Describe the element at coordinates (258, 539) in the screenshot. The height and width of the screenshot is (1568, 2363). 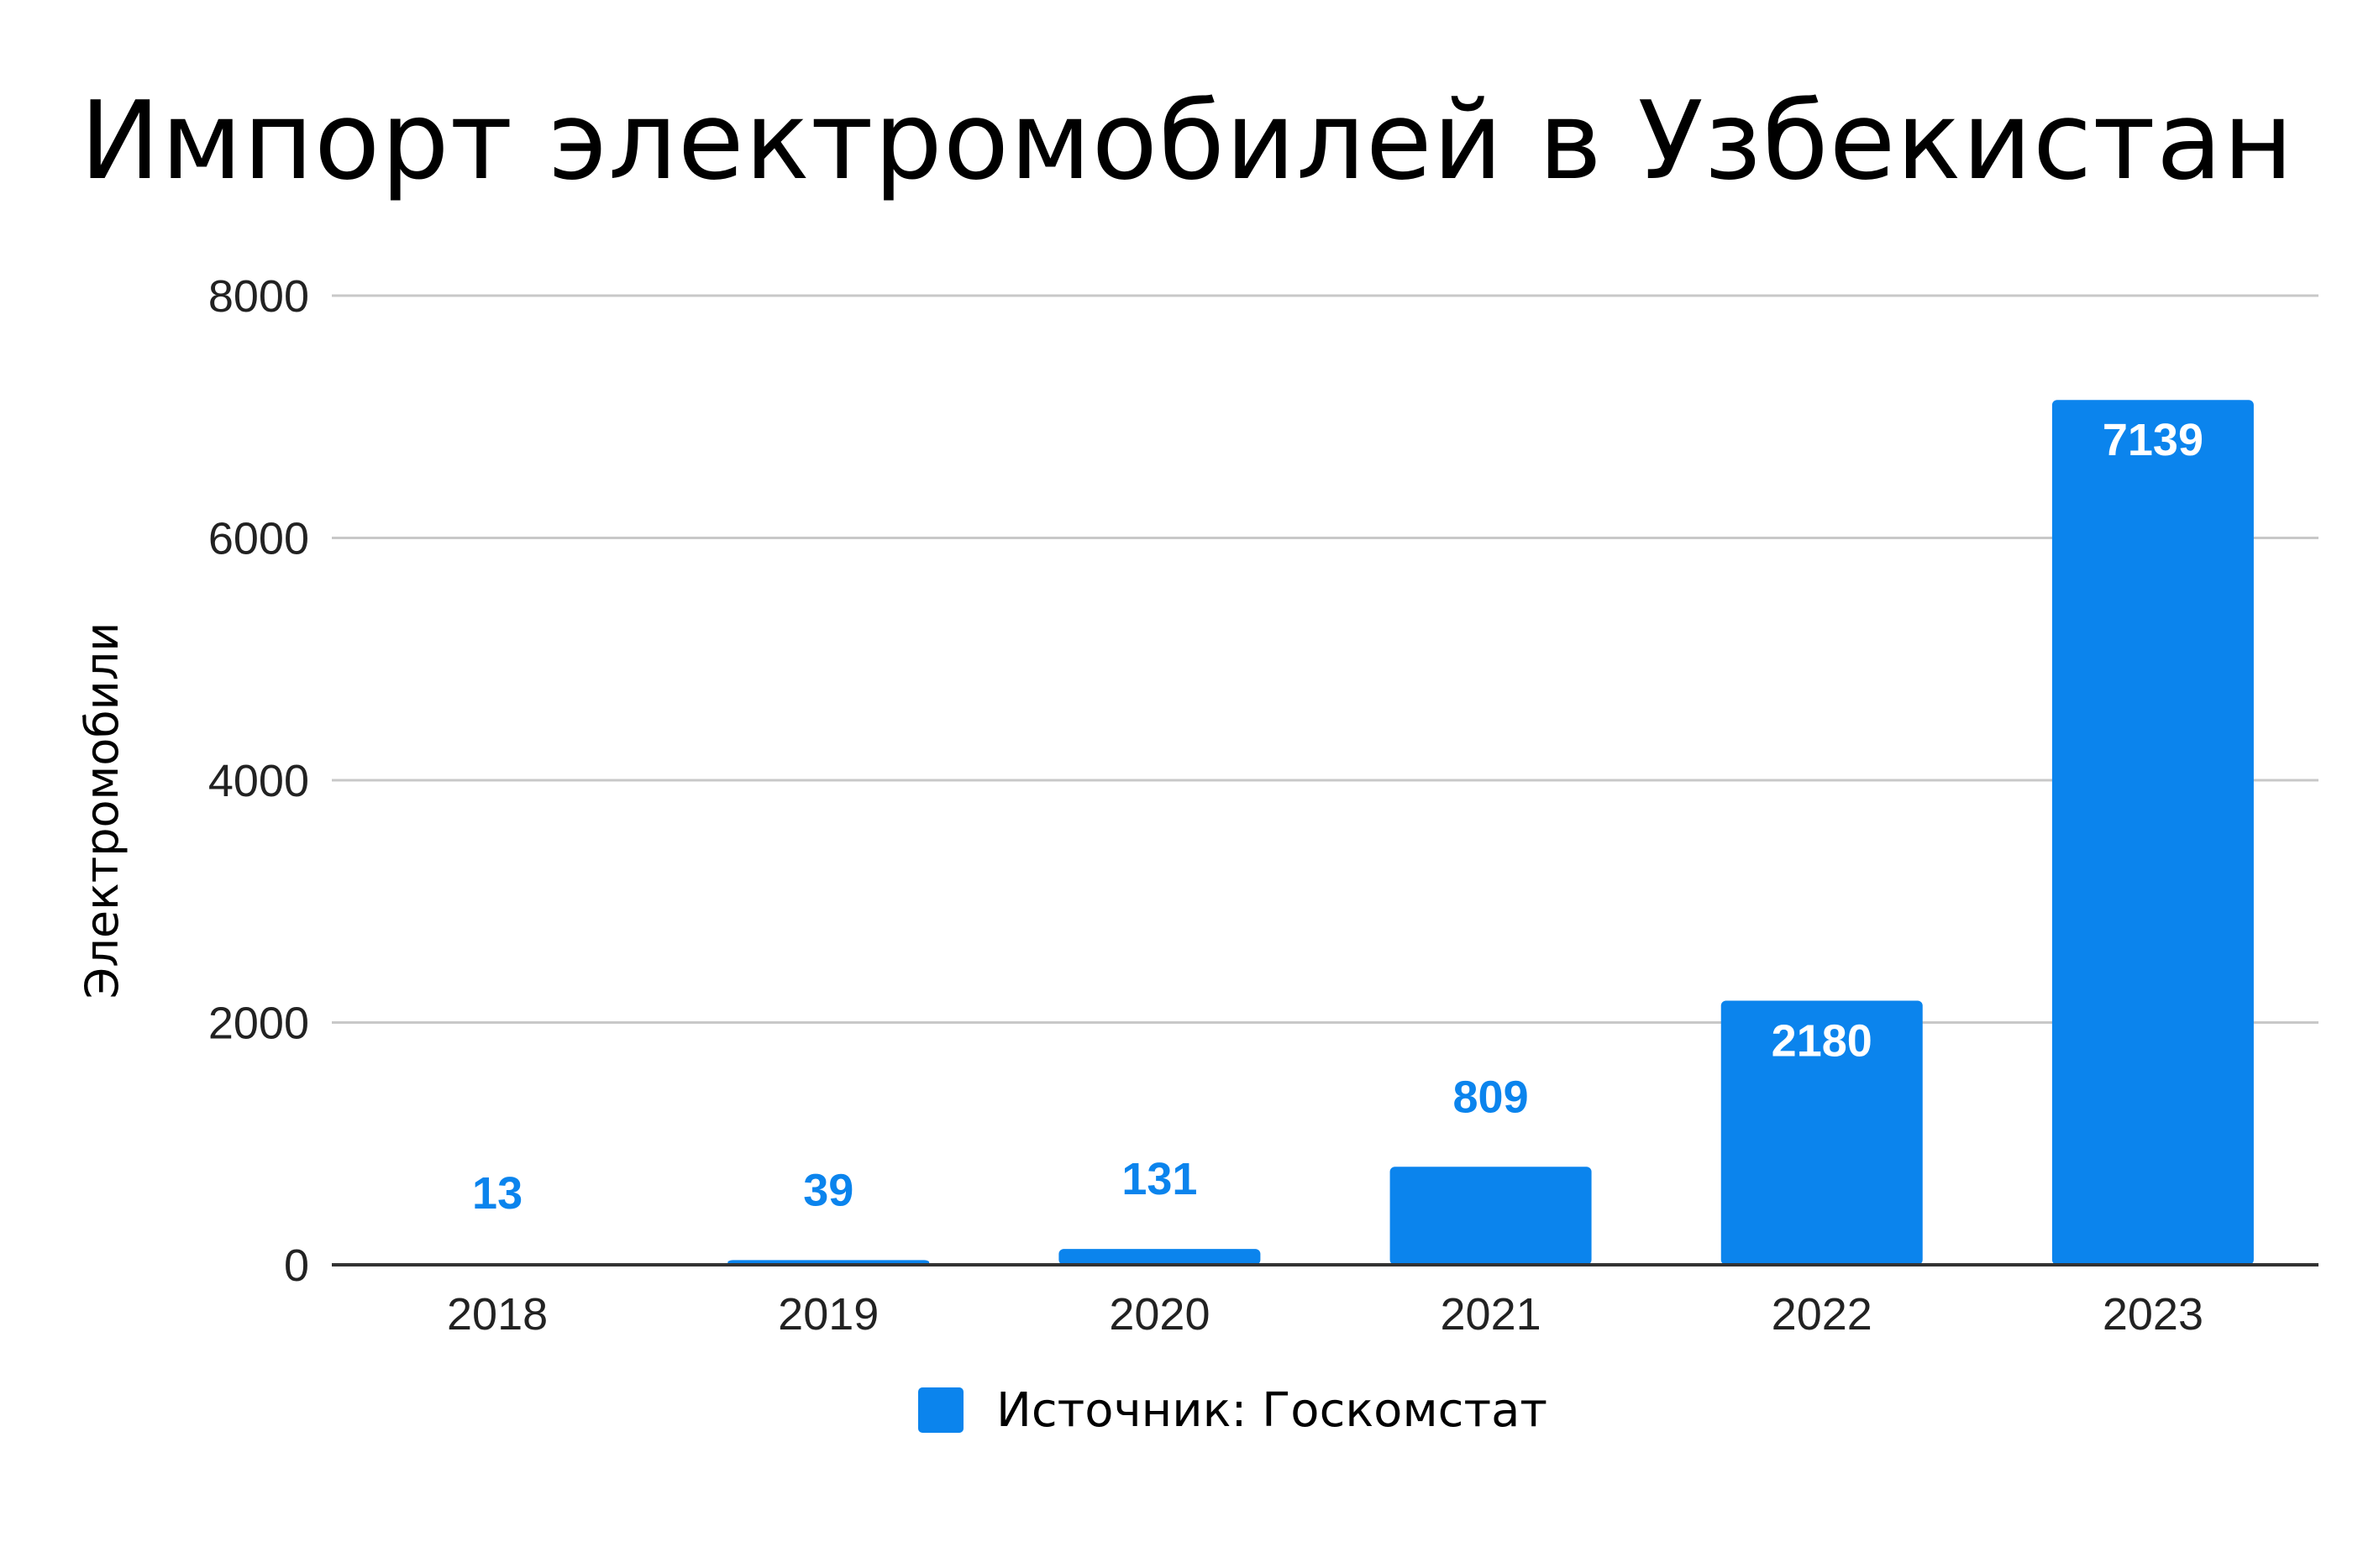
I see `y-tick-label: 6000` at that location.